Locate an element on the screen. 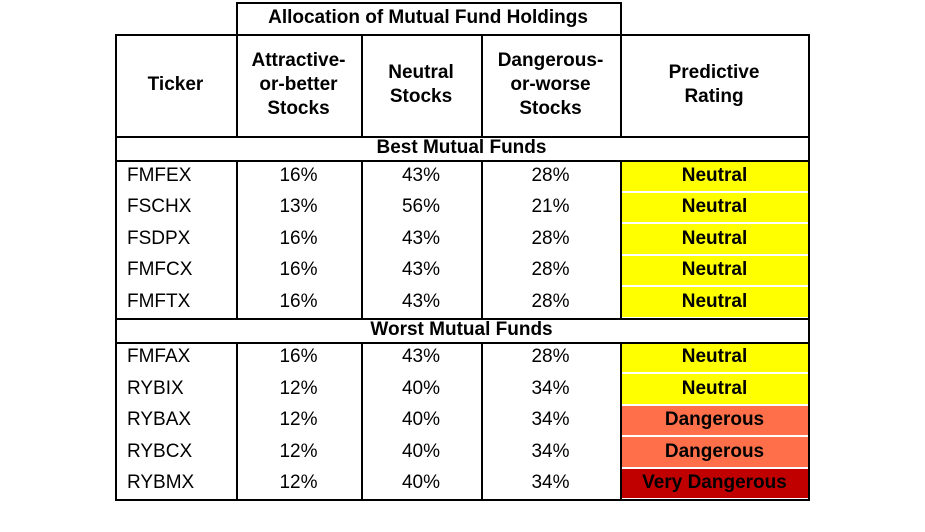 The image size is (925, 532). column-header: Predictive Rating is located at coordinates (714, 84).